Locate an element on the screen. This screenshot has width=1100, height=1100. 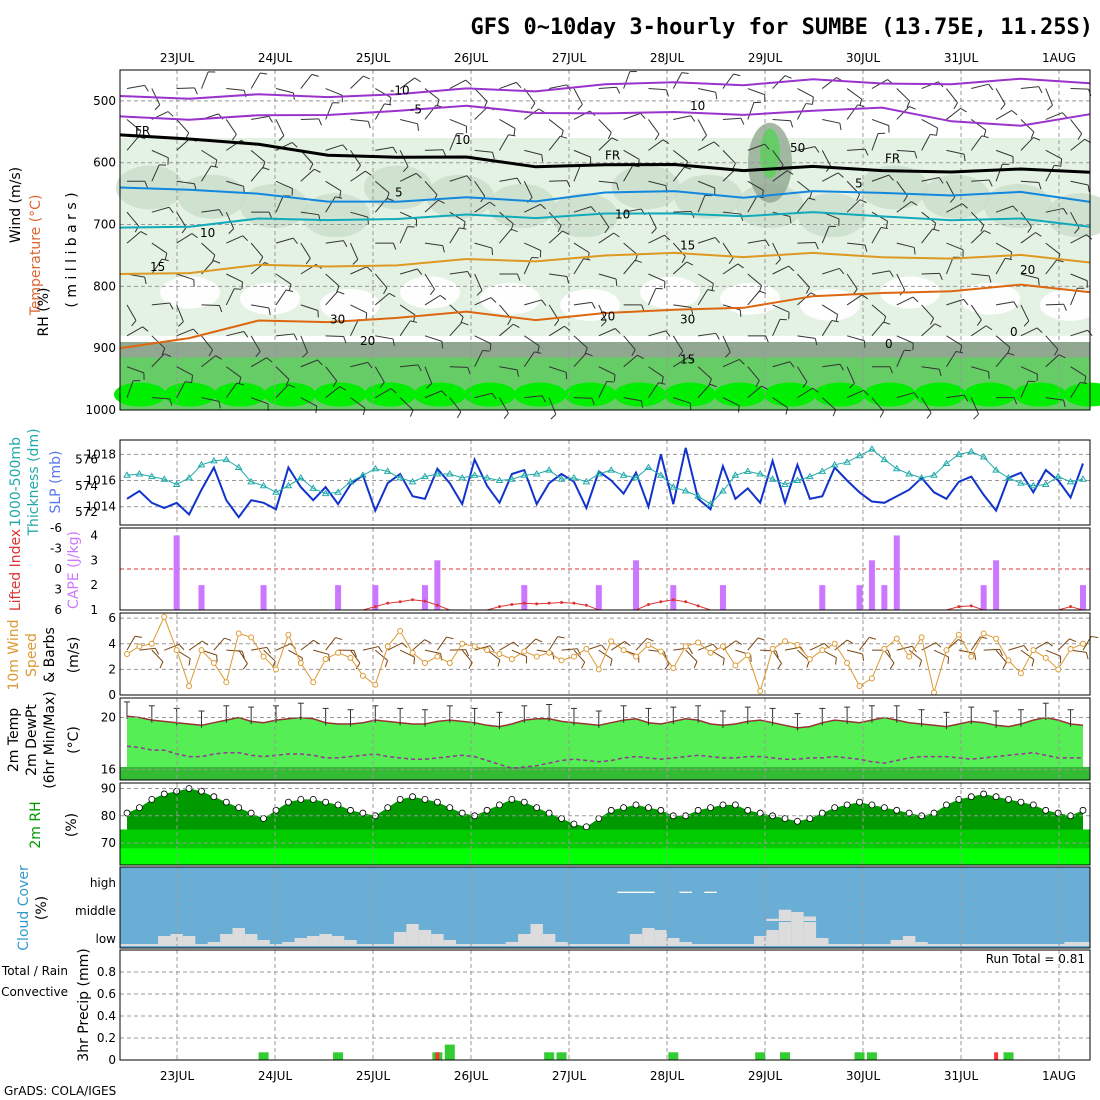
contour-label: 15 is located at coordinates (687, 245).